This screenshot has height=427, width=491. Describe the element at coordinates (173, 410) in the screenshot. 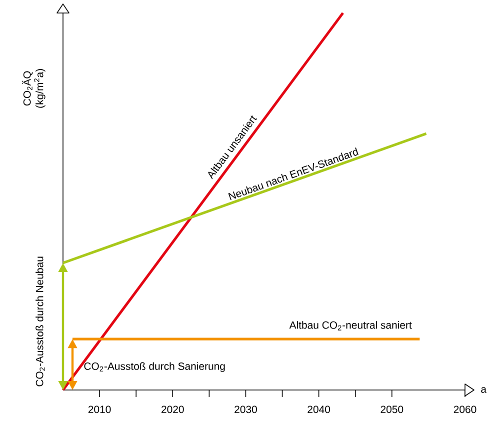

I see `x-tick-label: 2020` at that location.